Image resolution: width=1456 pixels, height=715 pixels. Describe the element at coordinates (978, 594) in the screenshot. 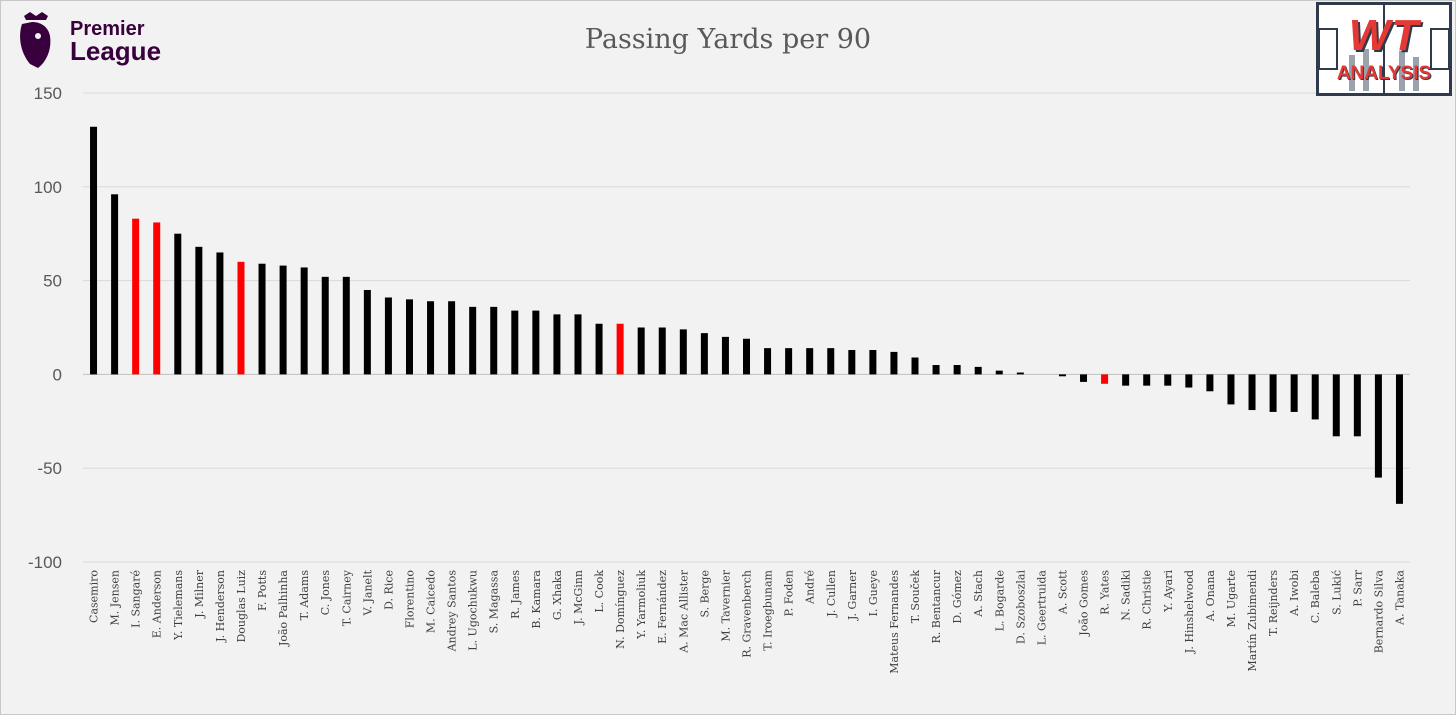

I see `x-tick-label: A. Stach` at that location.